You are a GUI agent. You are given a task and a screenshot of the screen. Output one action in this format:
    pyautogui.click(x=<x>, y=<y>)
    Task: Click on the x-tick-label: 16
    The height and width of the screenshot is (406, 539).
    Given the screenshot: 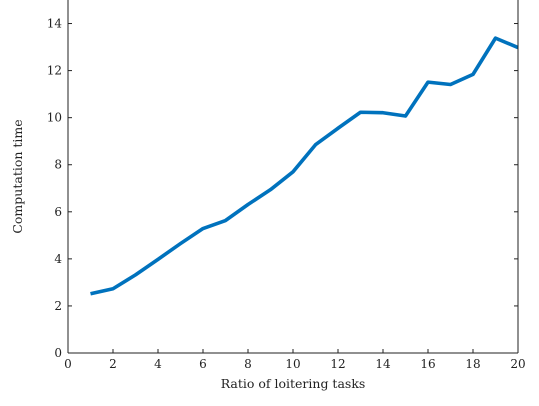 What is the action you would take?
    pyautogui.click(x=427, y=364)
    